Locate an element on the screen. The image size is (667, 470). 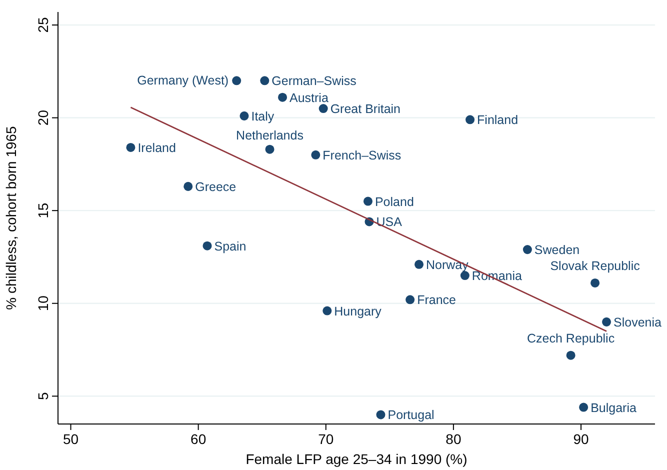
data-label: Sweden is located at coordinates (557, 250).